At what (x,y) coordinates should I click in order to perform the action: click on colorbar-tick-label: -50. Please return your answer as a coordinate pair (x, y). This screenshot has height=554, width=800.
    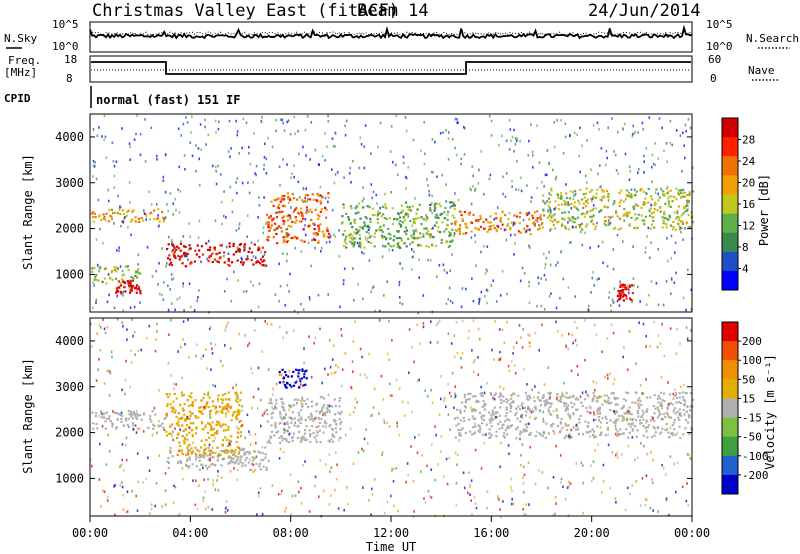
    Looking at the image, I should click on (752, 437).